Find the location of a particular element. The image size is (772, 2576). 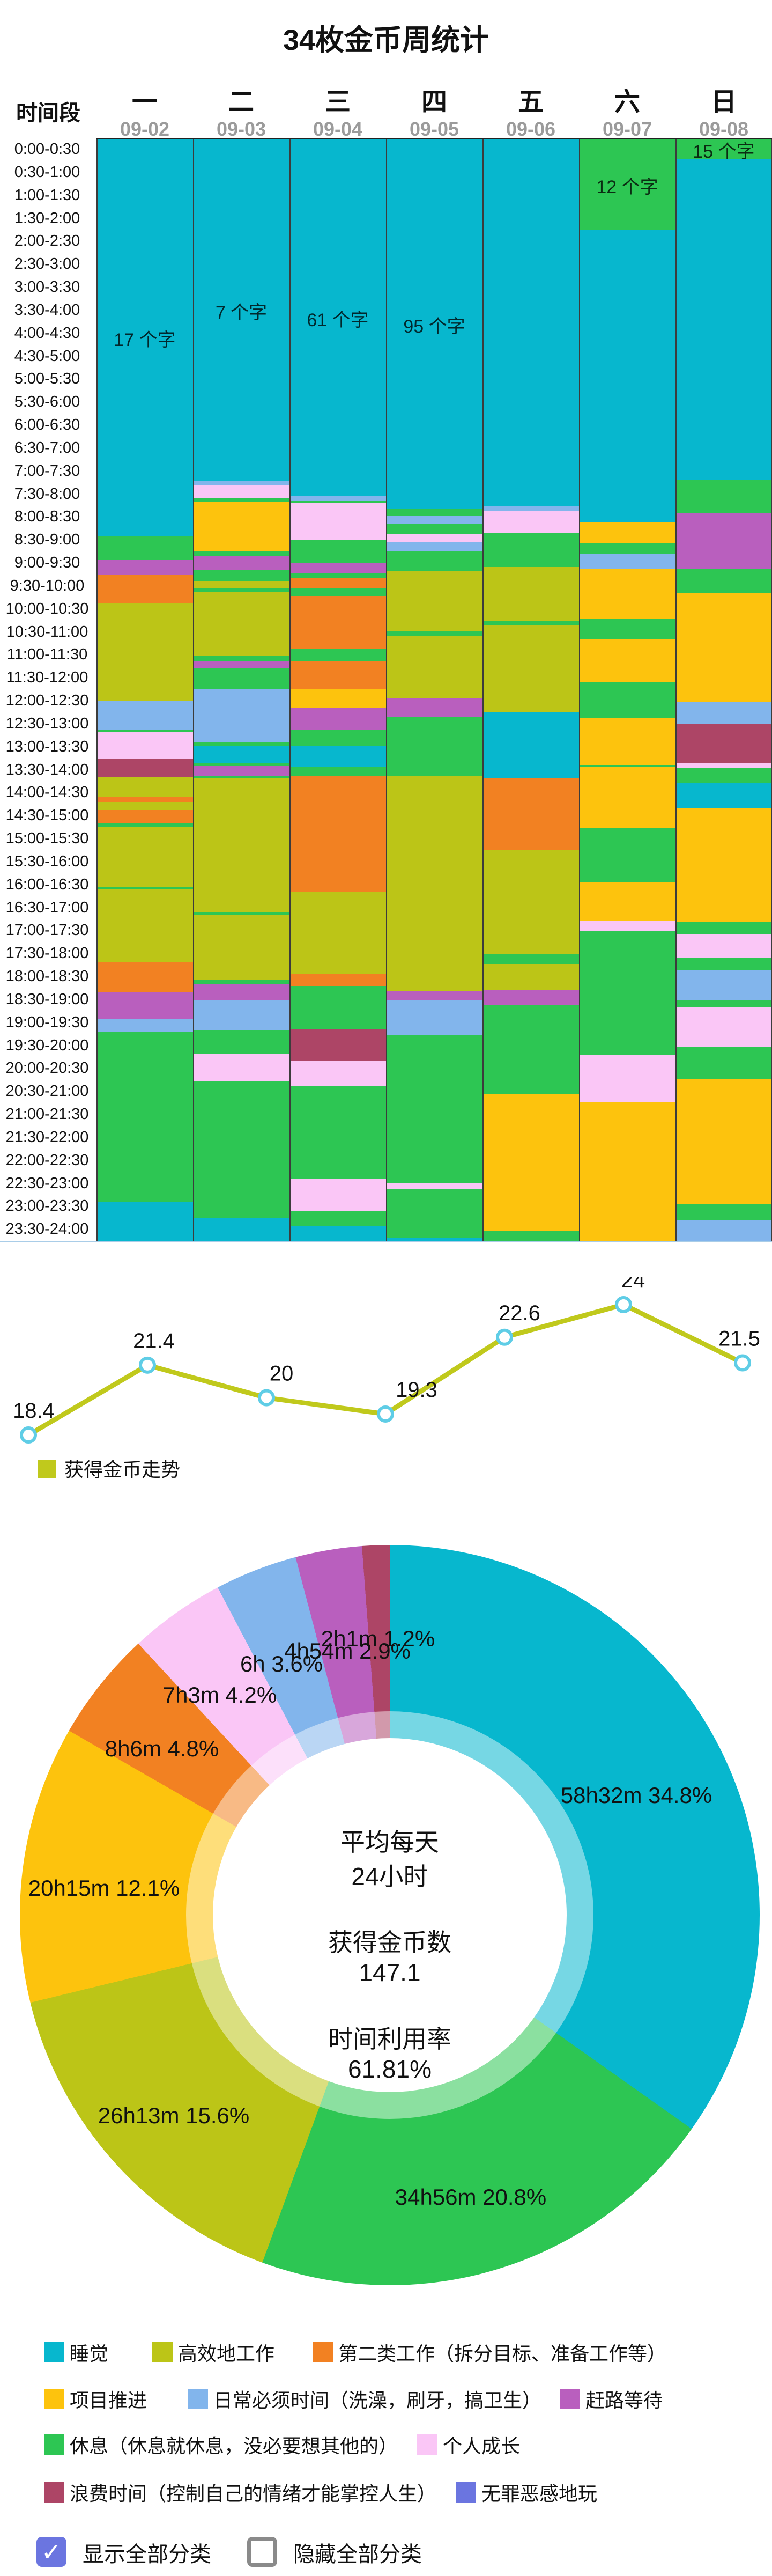

show-all-checkbox: ✓ is located at coordinates (51, 2552).